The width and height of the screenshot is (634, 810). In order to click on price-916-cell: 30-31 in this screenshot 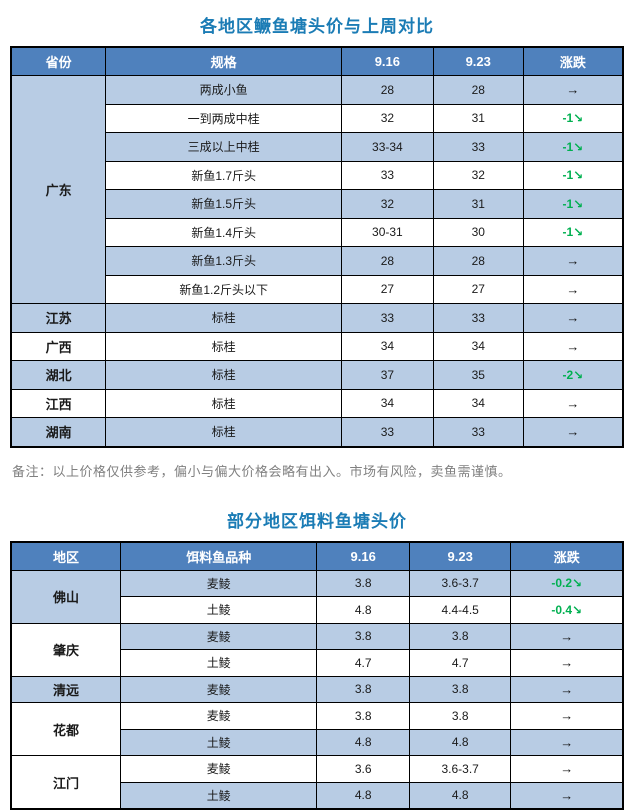, I will do `click(387, 232)`.